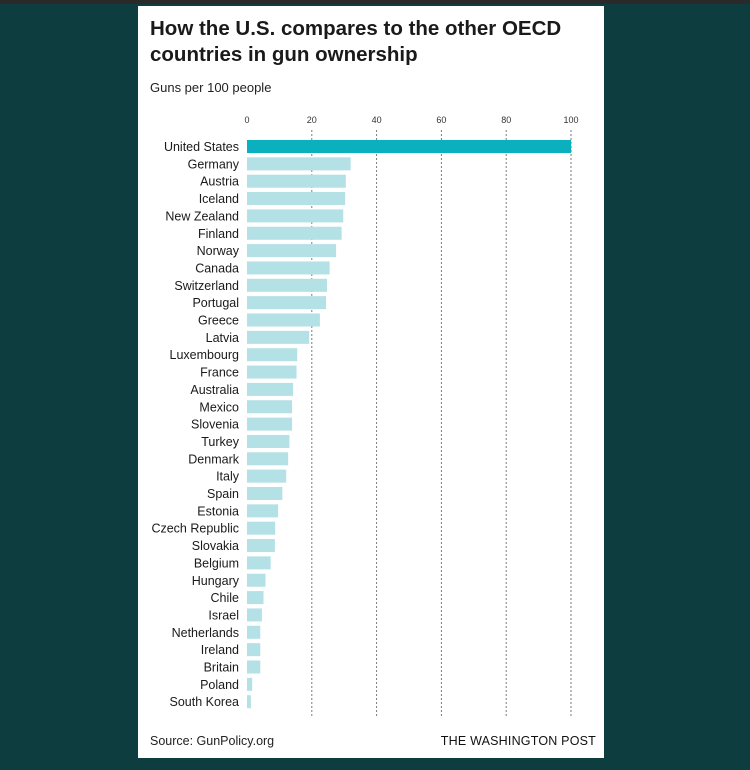 This screenshot has height=770, width=750. Describe the element at coordinates (296, 199) in the screenshot. I see `bar-iceland` at that location.